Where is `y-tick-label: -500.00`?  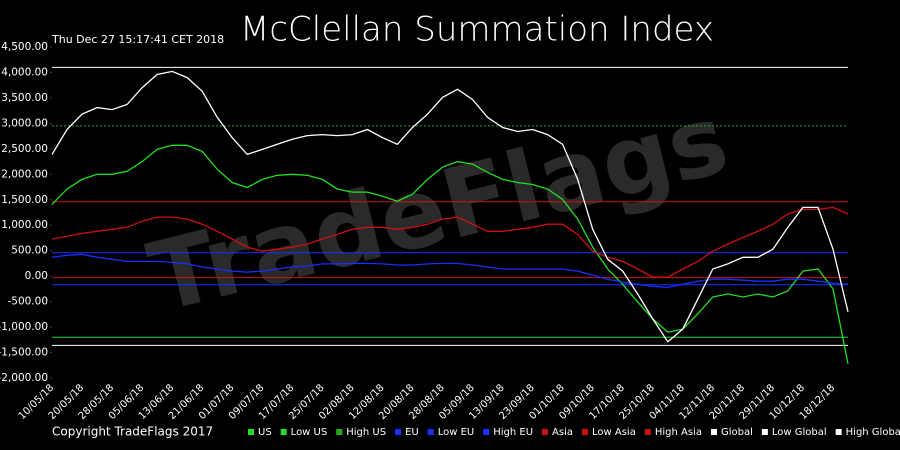 y-tick-label: -500.00 is located at coordinates (27, 302).